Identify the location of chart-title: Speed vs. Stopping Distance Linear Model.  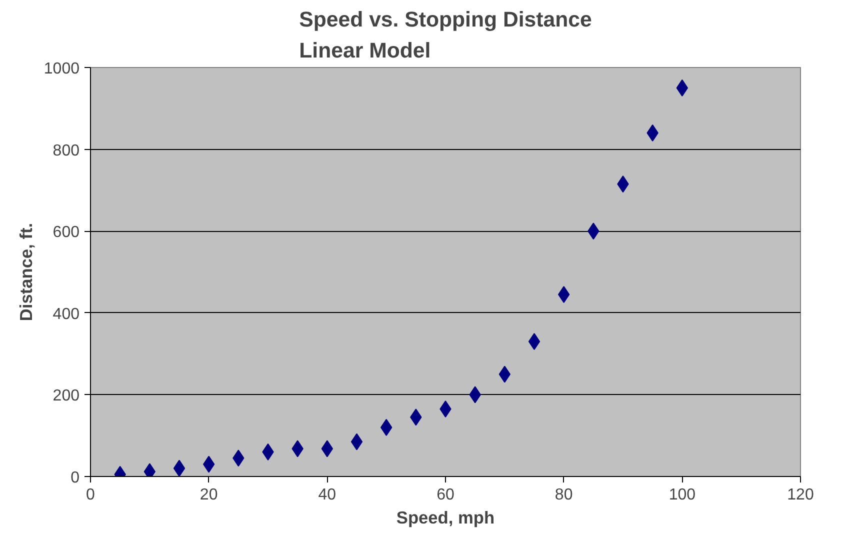
(445, 34).